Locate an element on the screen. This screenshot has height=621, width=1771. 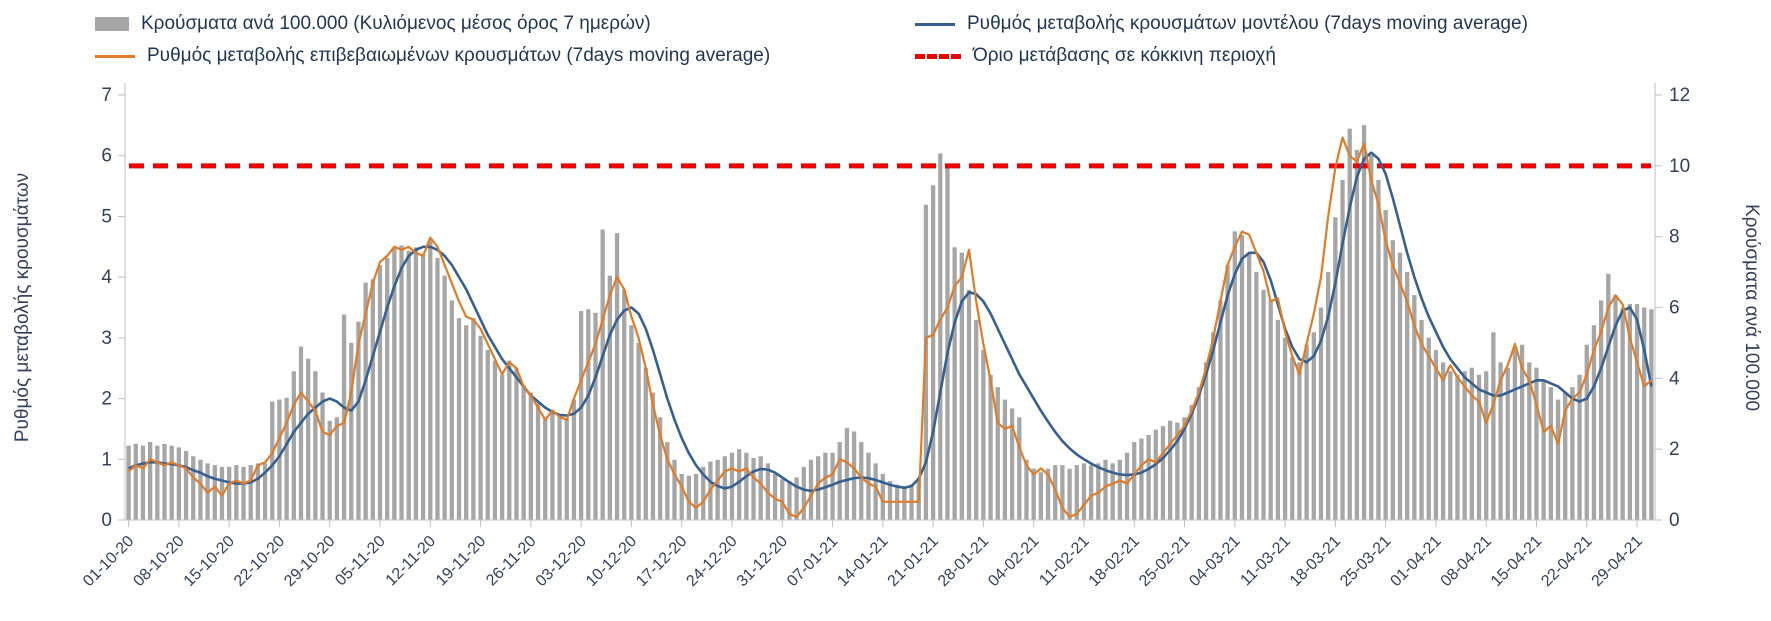
x-axis-tick-label: 25-02-21 is located at coordinates (1164, 561).